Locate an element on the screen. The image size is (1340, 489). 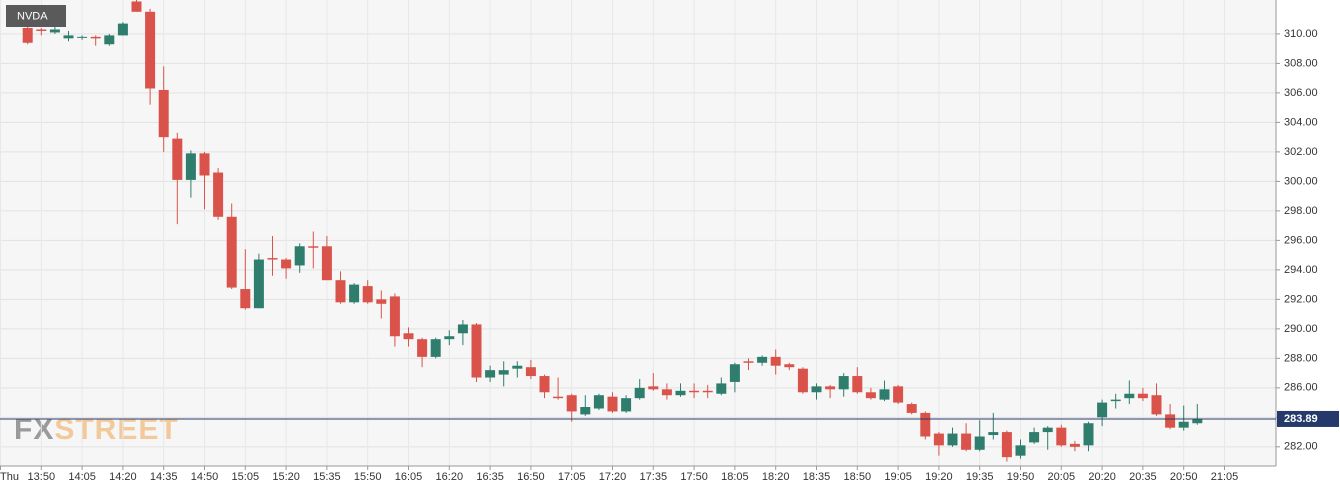
current-price-box is located at coordinates (1308, 418).